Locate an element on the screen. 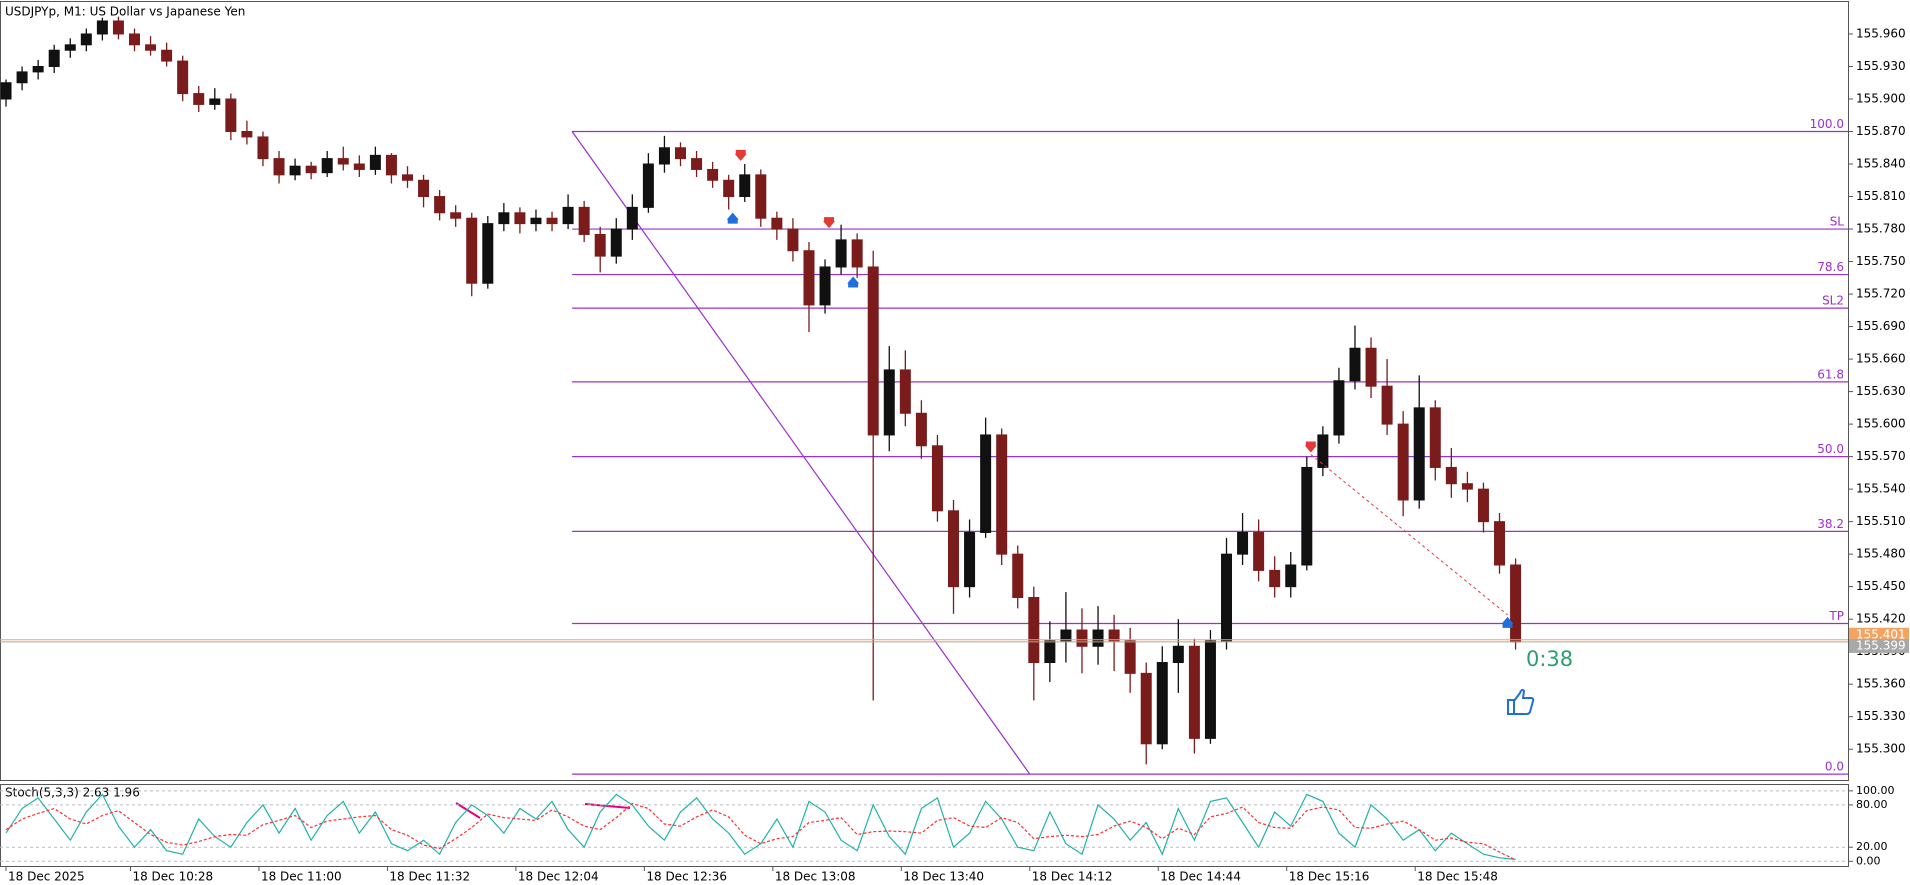 The height and width of the screenshot is (885, 1910). y-tick-label: 155.630 is located at coordinates (1881, 391).